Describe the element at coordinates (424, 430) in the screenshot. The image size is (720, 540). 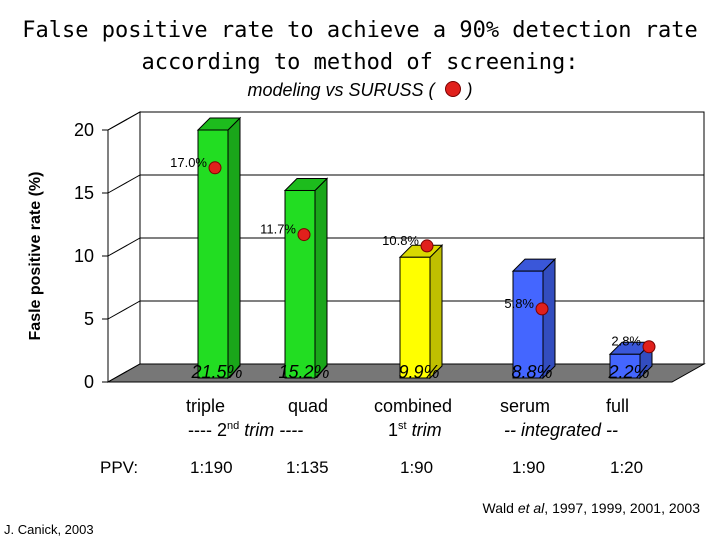
I see `first-trim-suffix: trim` at that location.